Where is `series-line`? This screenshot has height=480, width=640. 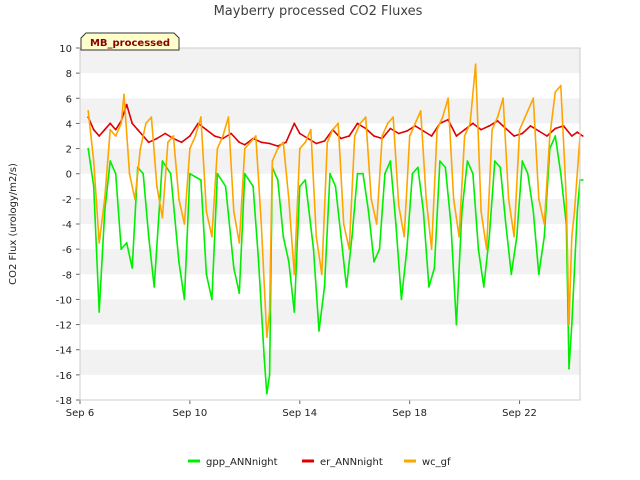
series-line is located at coordinates (335, 125).